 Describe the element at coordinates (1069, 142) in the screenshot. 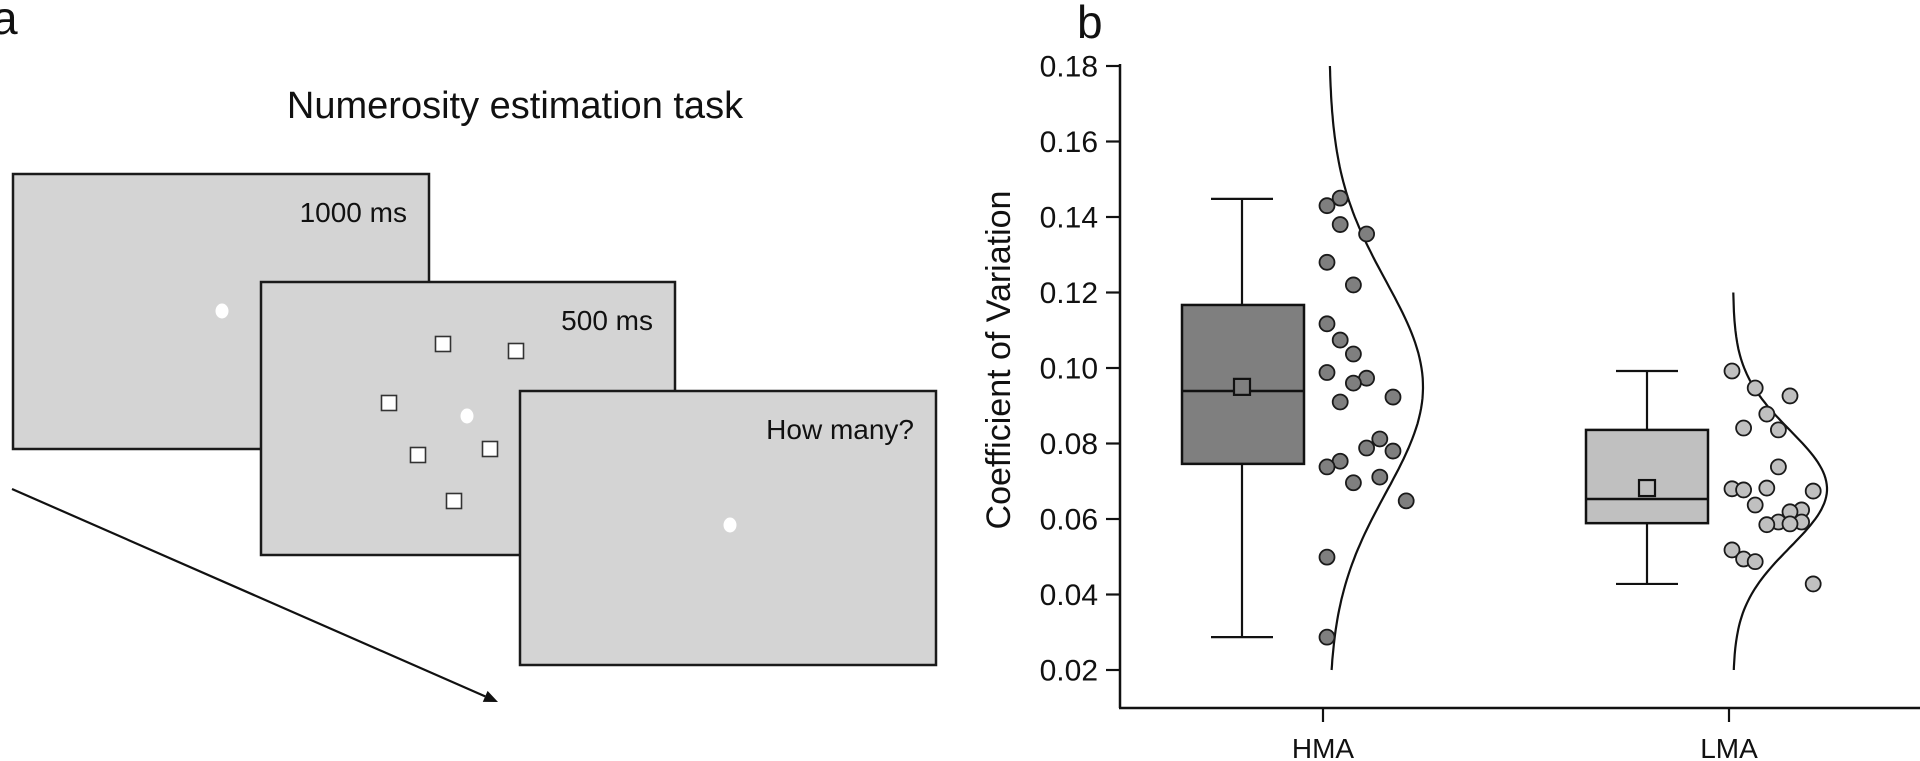

I see `y-tick-label: 0.16` at that location.